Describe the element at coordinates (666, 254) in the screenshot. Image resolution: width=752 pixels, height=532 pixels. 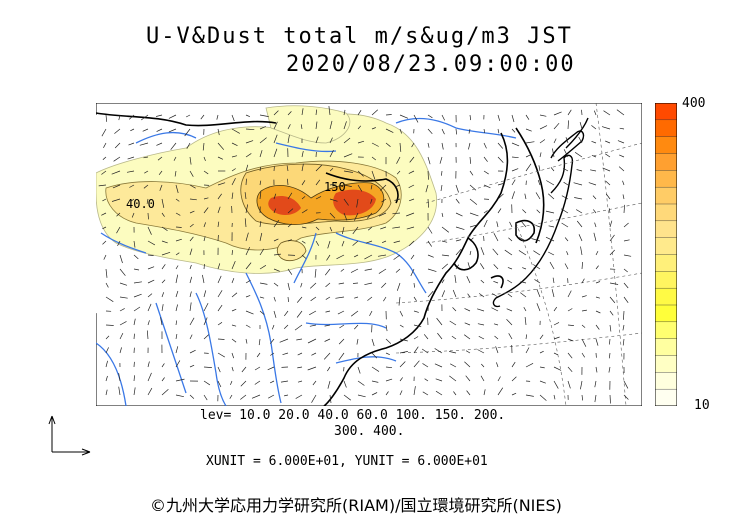
I see `colorbar` at that location.